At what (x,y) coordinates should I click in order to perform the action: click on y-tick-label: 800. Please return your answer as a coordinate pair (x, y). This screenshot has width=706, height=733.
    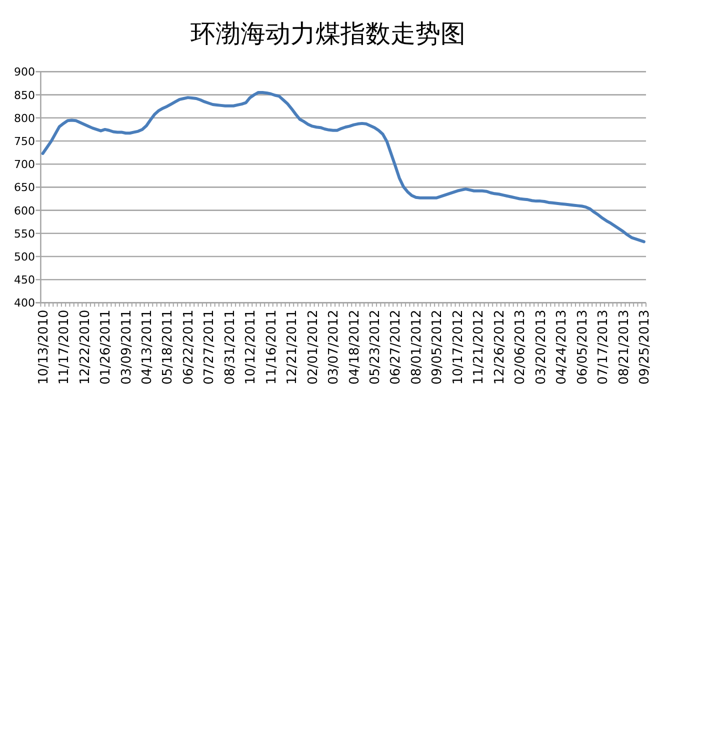
    Looking at the image, I should click on (24, 118).